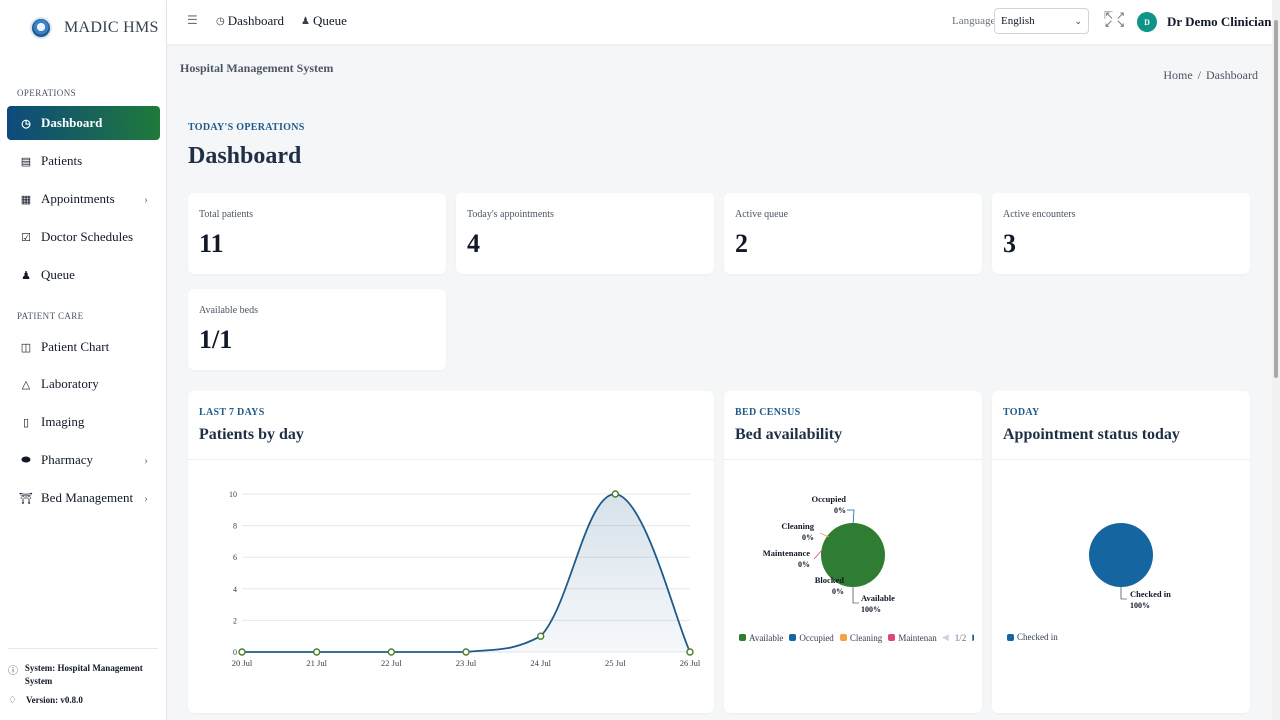  Describe the element at coordinates (585, 233) in the screenshot. I see `stat-card-todays-appointments: Today's appointments 4` at that location.